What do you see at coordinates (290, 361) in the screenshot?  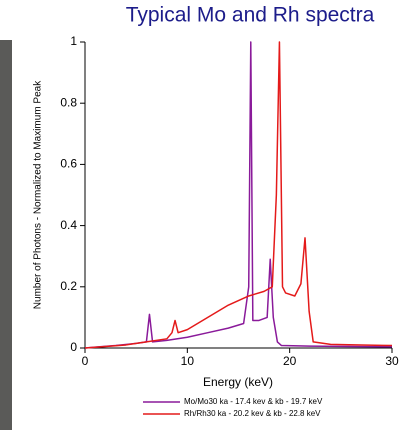 I see `x-tick-label: 20` at bounding box center [290, 361].